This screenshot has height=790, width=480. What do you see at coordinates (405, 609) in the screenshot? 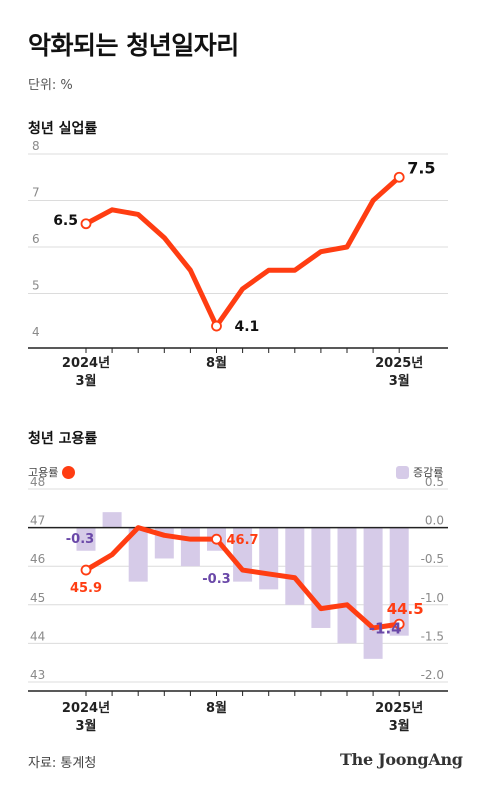
I see `emp-rate-data-label: 44.5` at bounding box center [405, 609].